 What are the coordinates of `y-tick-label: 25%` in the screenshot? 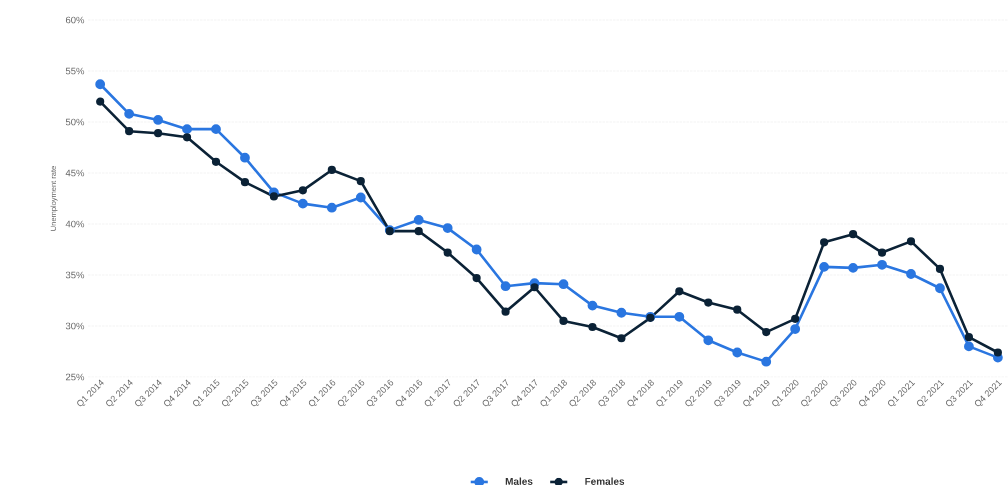 It's located at (75, 377).